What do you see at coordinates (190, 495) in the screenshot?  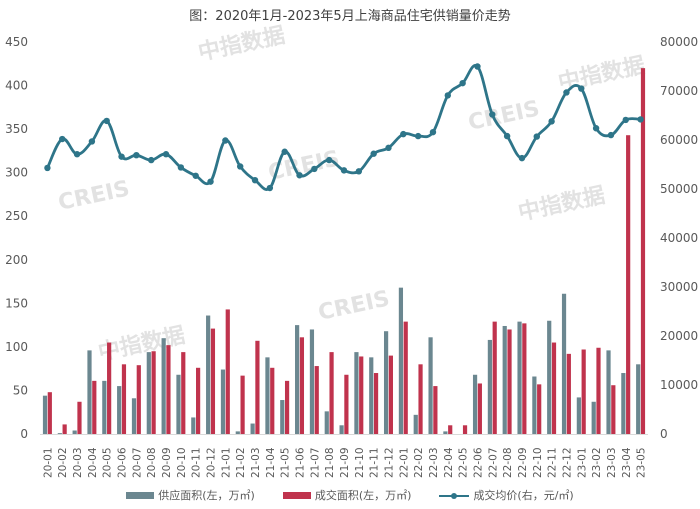 I see `legend-item-supply: 供应面积(左，万㎡)` at bounding box center [190, 495].